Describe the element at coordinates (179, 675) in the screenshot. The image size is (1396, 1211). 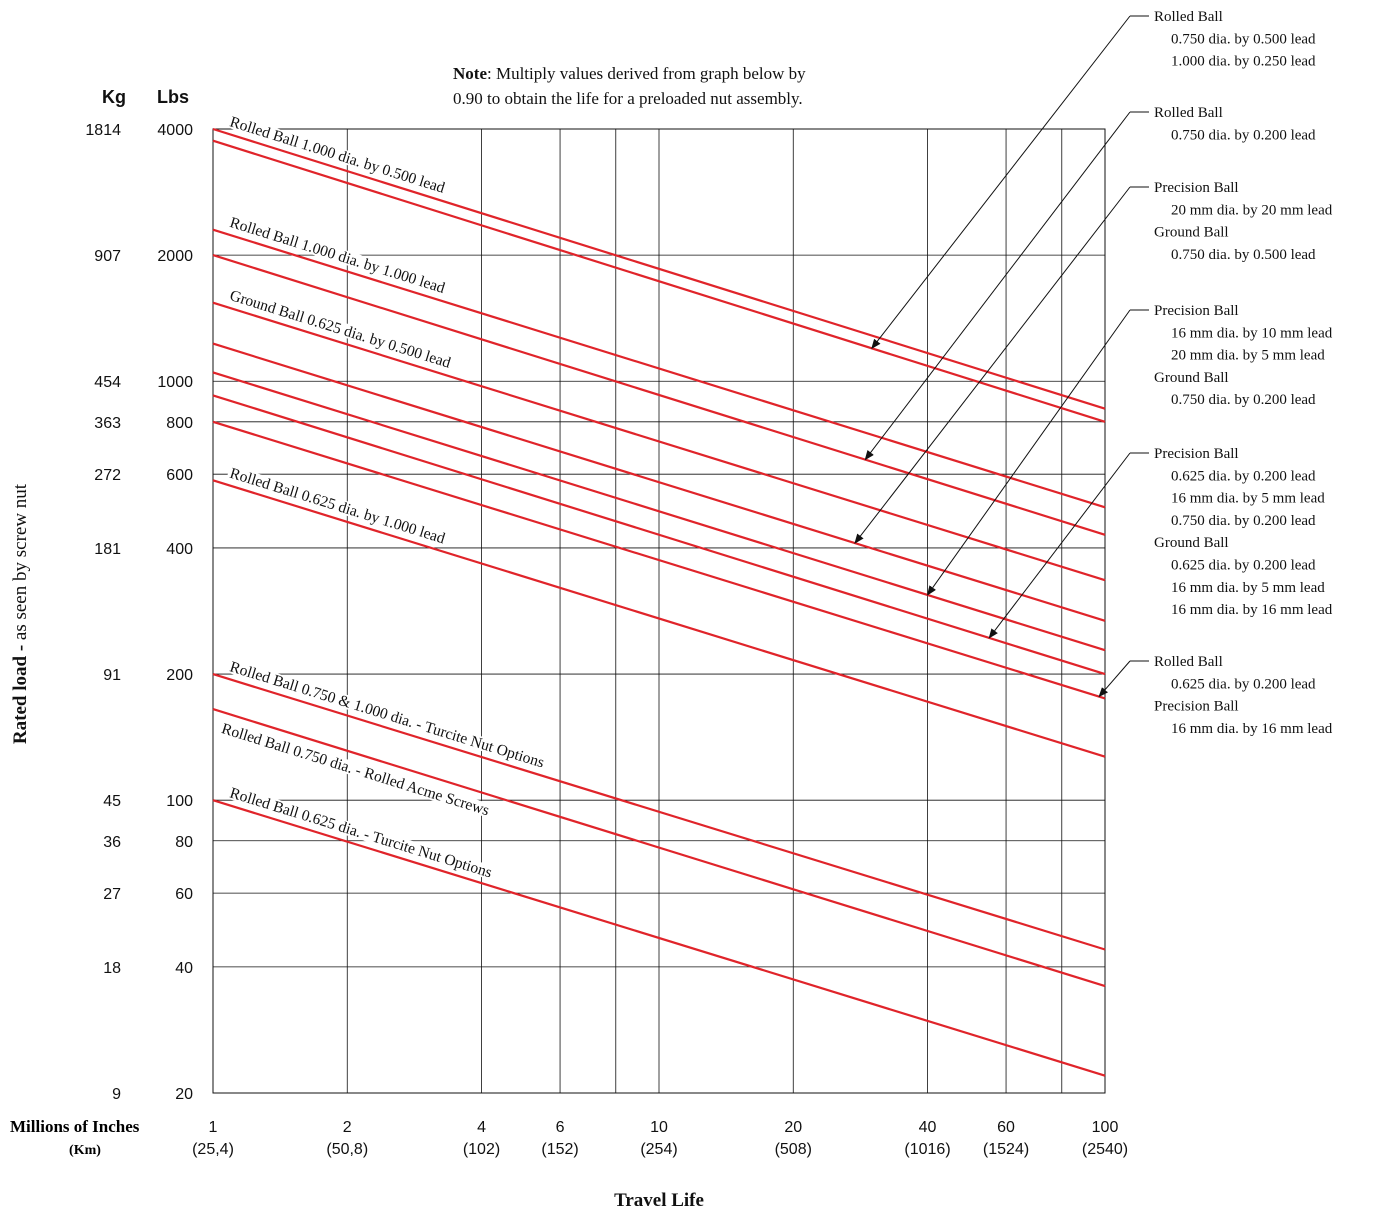
I see `y-tick-label-lbs: 200` at that location.